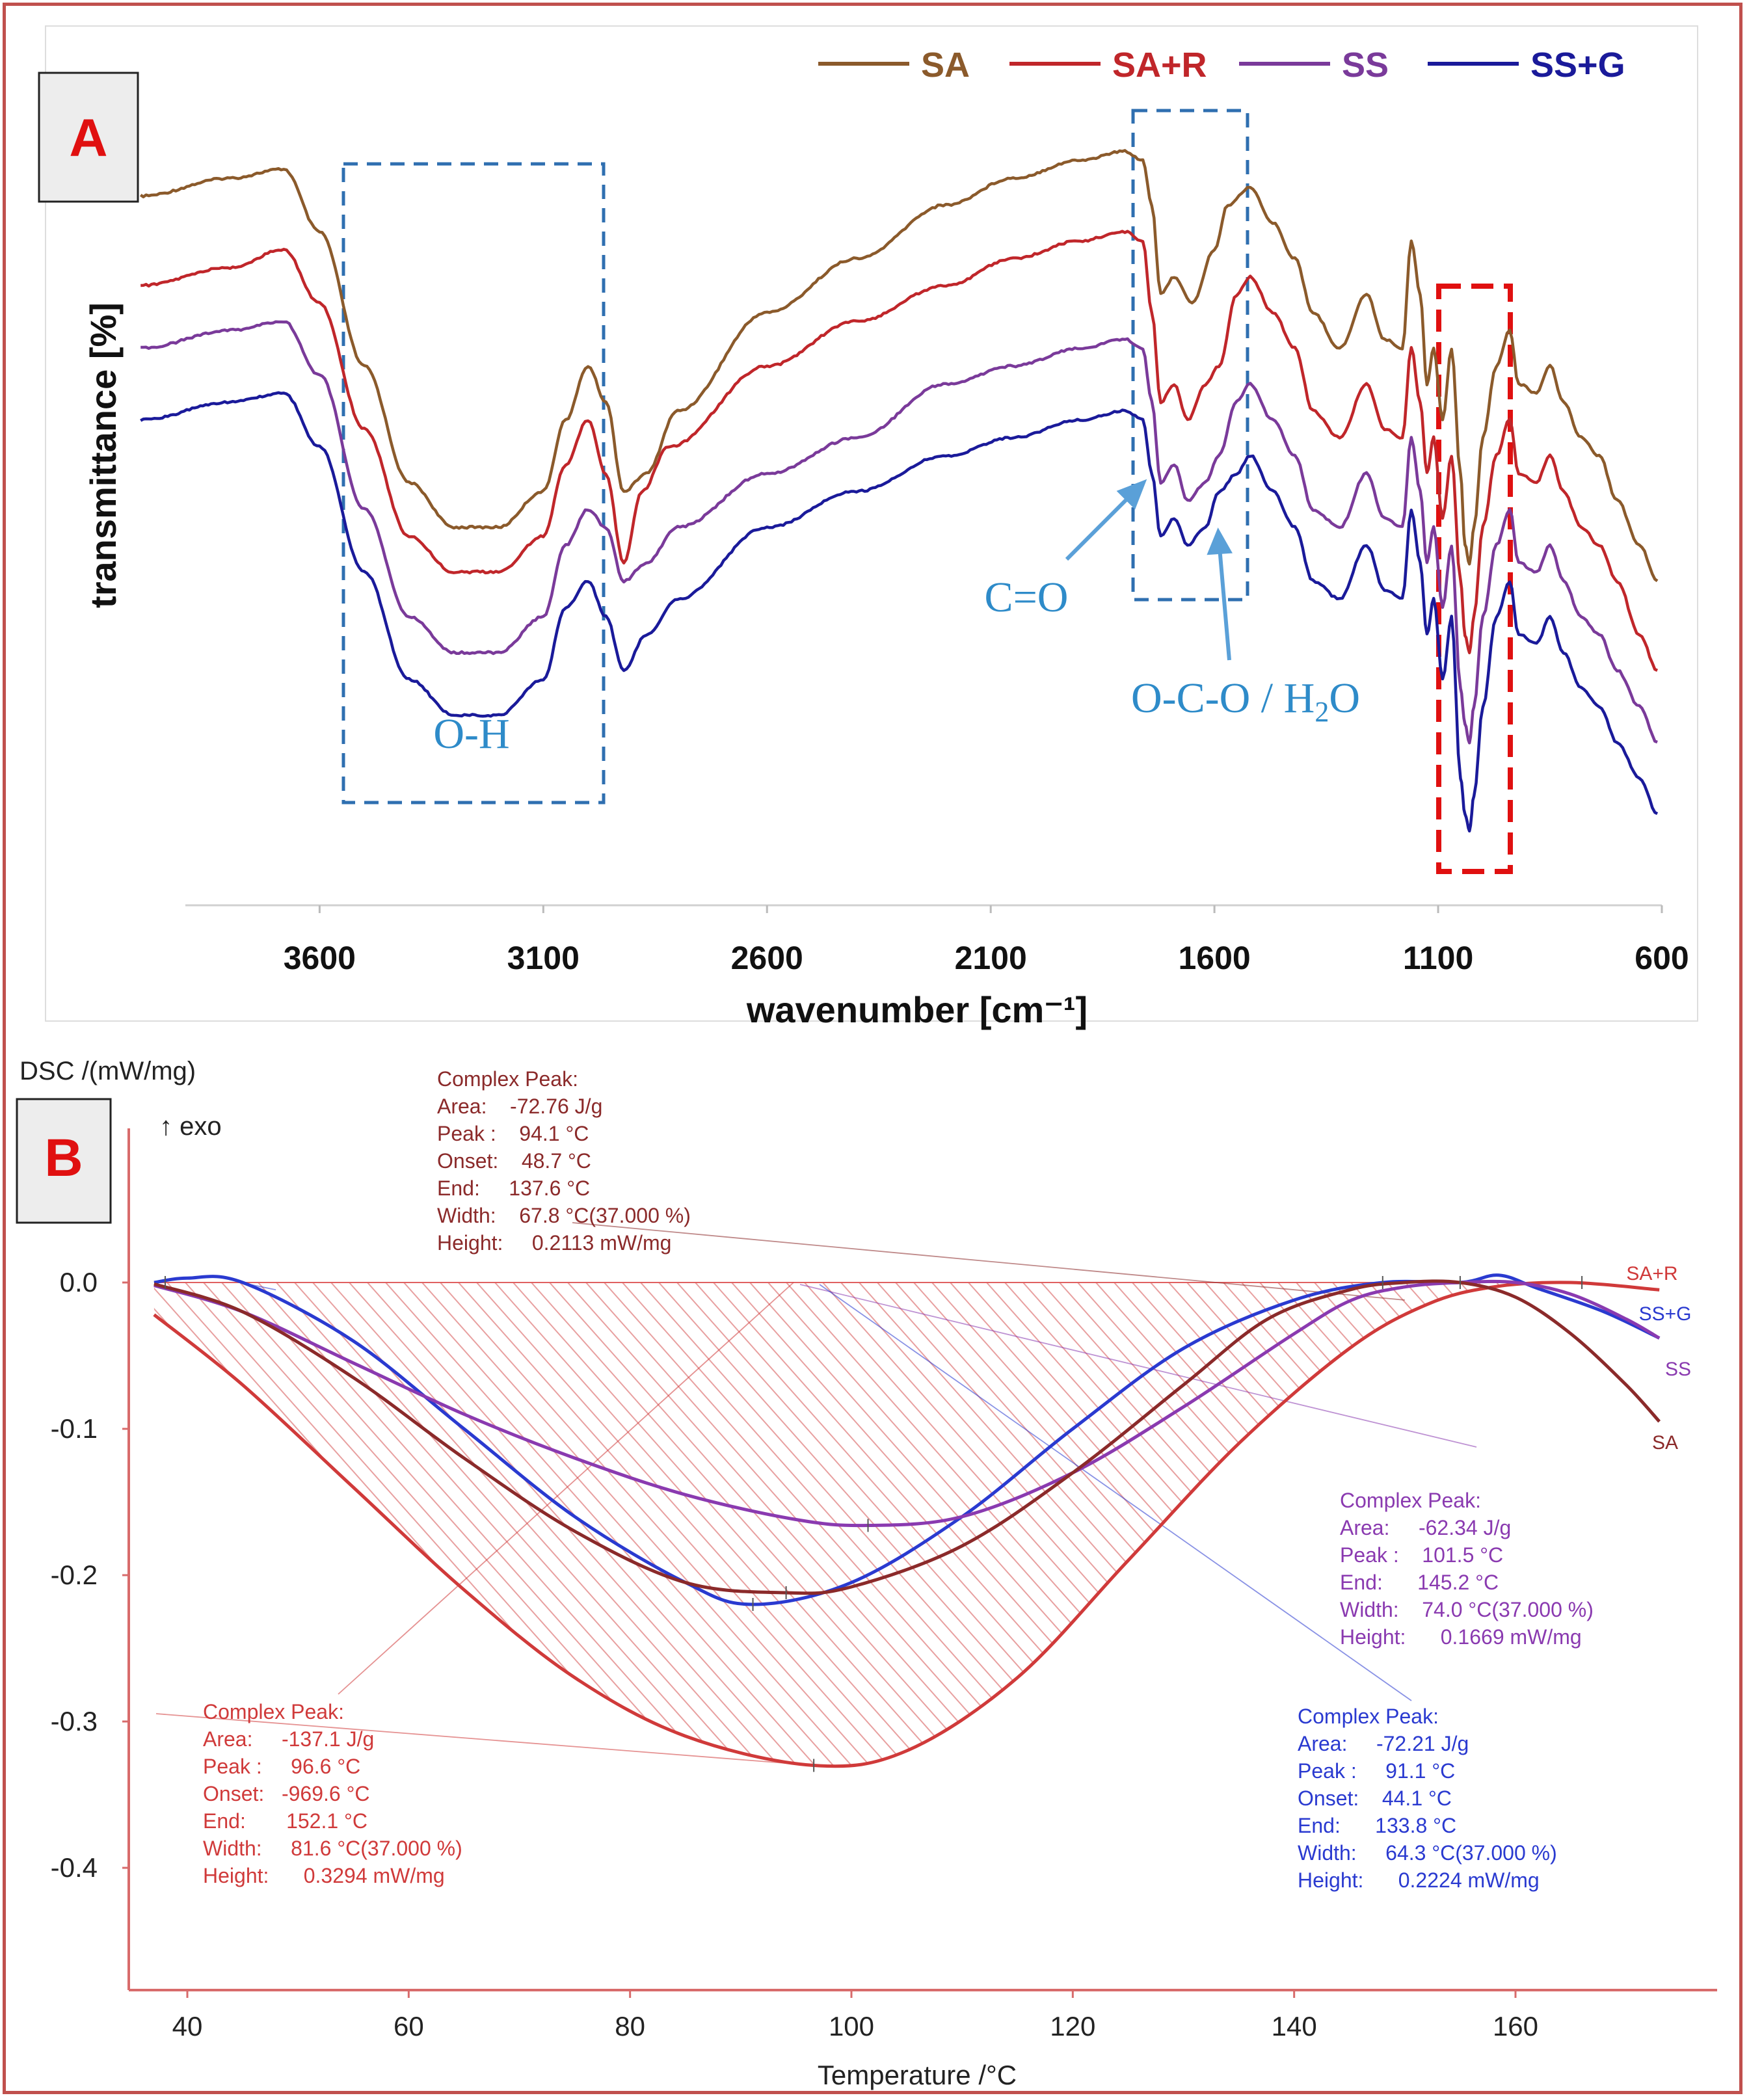 The height and width of the screenshot is (2100, 1749). What do you see at coordinates (1072, 2026) in the screenshot?
I see `dsc-x-tick-label: 120` at bounding box center [1072, 2026].